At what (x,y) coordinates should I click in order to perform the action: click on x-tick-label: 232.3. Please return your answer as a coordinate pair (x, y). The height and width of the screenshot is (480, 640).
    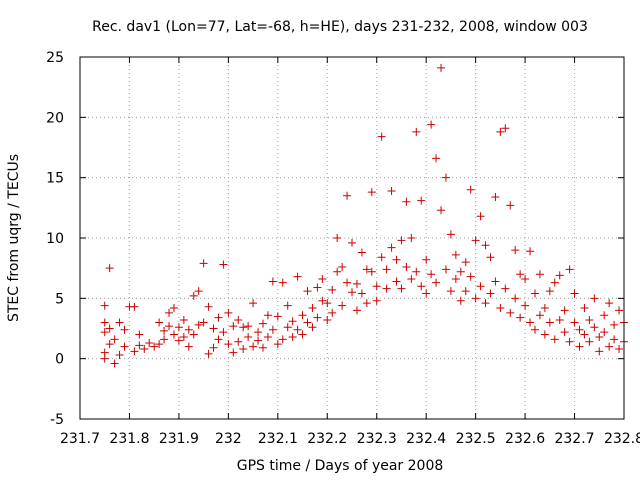
    Looking at the image, I should click on (377, 439).